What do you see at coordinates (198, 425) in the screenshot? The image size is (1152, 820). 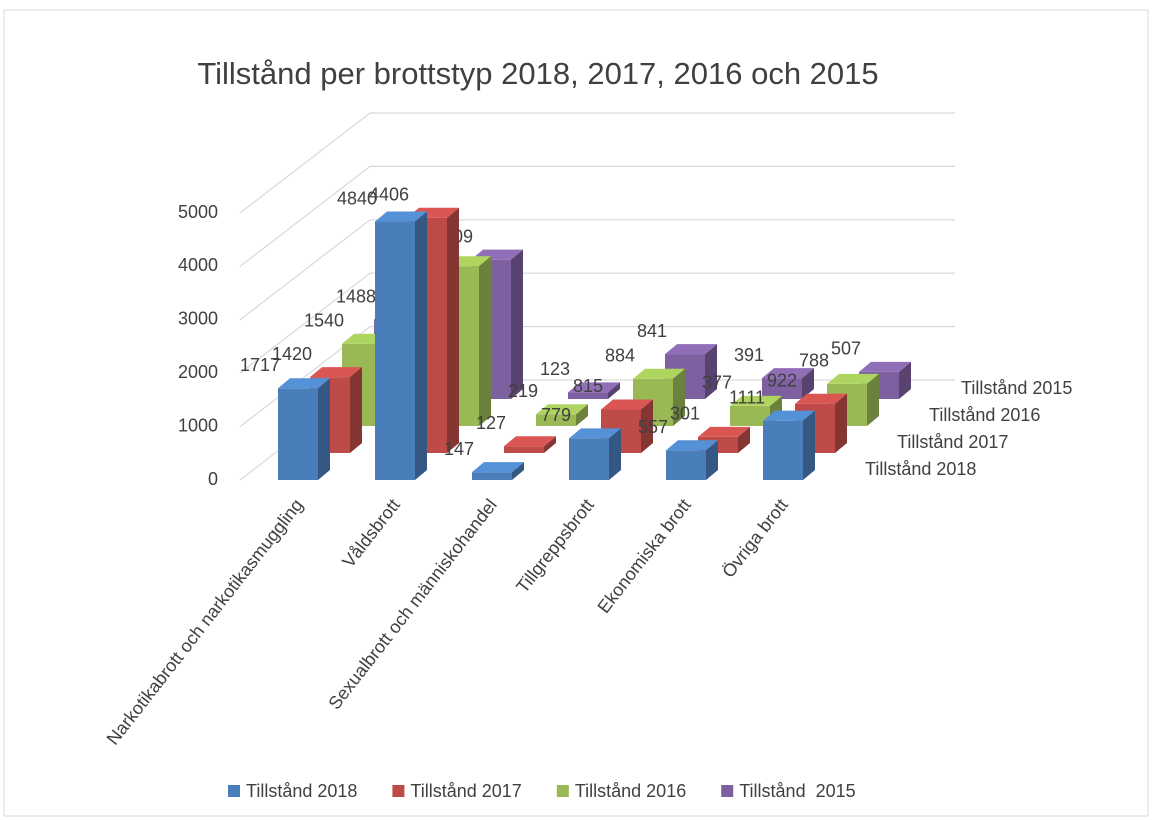 I see `y-tick-label: 1000` at bounding box center [198, 425].